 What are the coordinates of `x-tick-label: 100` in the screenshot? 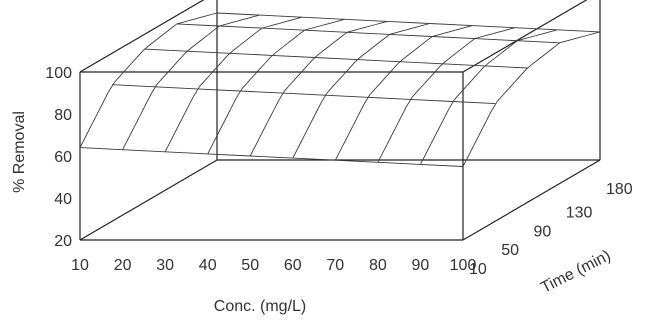 It's located at (463, 265).